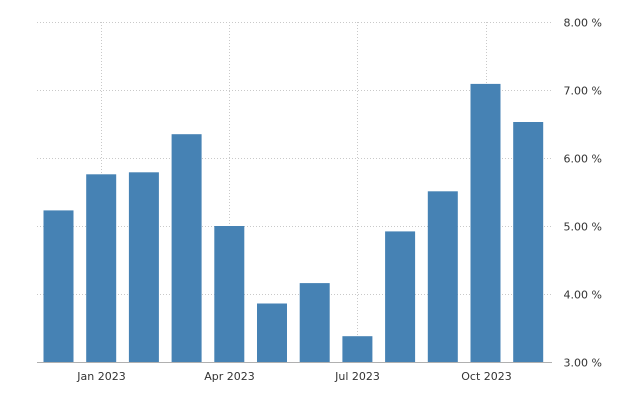 The height and width of the screenshot is (400, 640). Describe the element at coordinates (293, 376) in the screenshot. I see `x-axis-ticks: Jan 2023 Apr 2023 Jul 2023 Oct 2023` at that location.